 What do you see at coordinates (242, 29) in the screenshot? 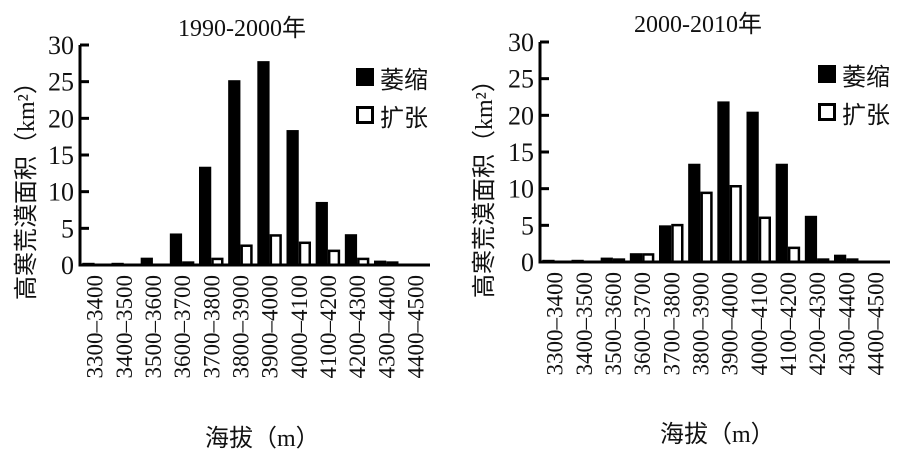
I see `chart-title: 1990-2000年` at bounding box center [242, 29].